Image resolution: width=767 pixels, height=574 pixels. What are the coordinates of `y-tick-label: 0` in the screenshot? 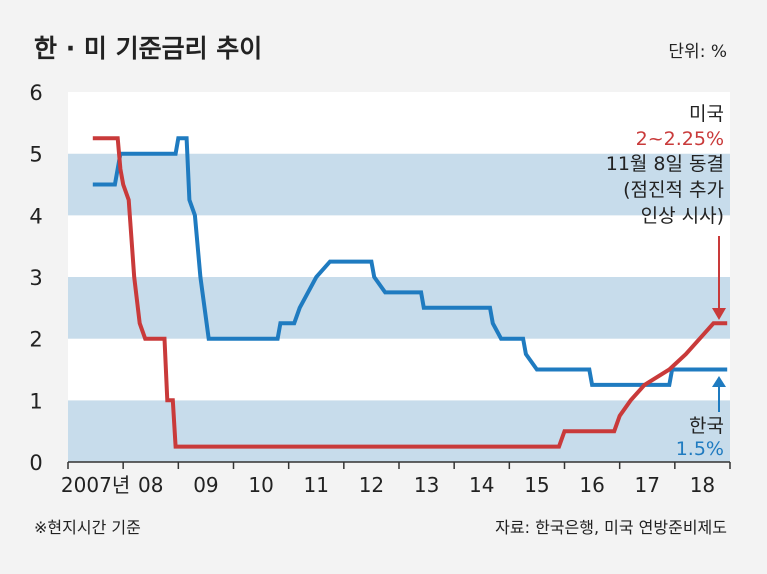 It's located at (35, 463).